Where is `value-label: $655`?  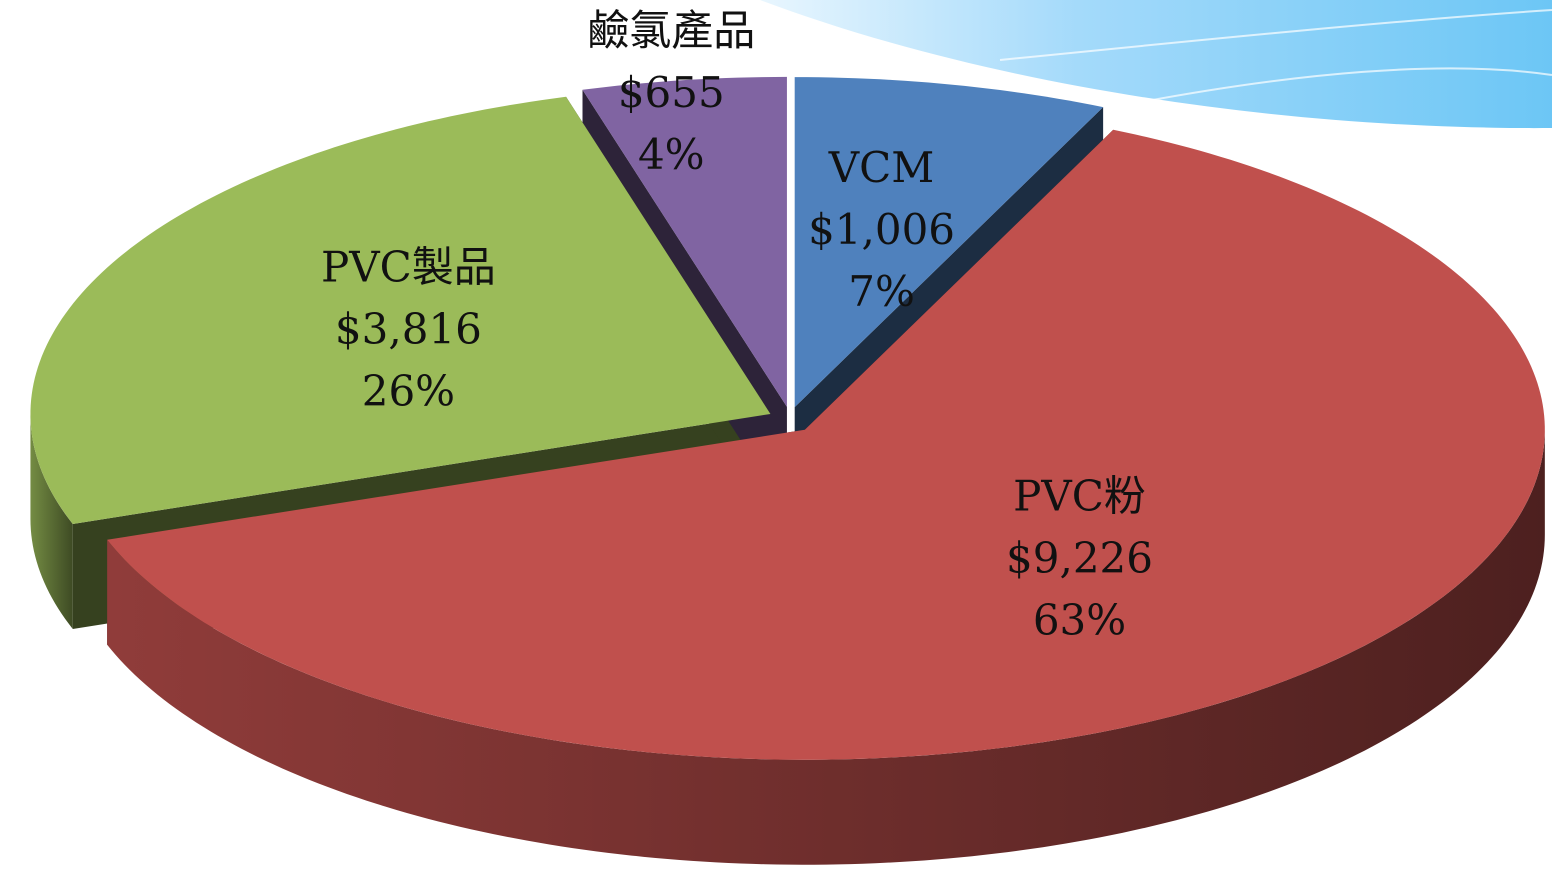 value-label: $655 is located at coordinates (671, 92).